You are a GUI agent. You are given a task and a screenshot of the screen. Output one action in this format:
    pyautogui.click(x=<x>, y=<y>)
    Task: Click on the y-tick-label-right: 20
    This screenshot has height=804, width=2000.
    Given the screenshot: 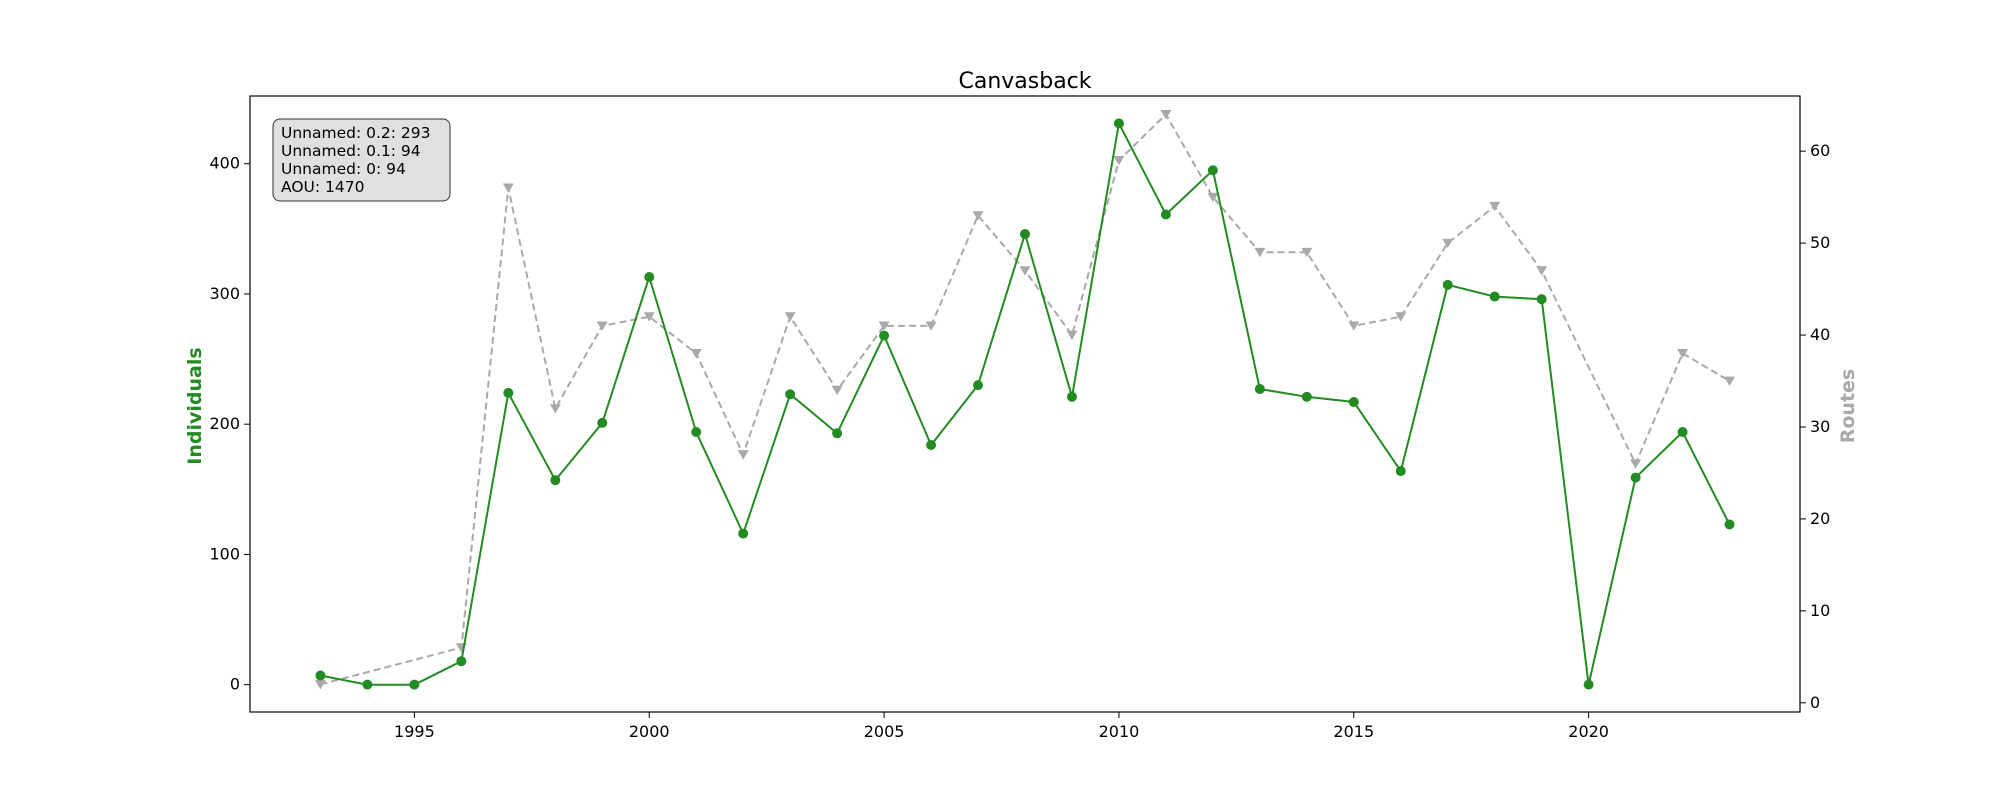 What is the action you would take?
    pyautogui.click(x=1820, y=518)
    